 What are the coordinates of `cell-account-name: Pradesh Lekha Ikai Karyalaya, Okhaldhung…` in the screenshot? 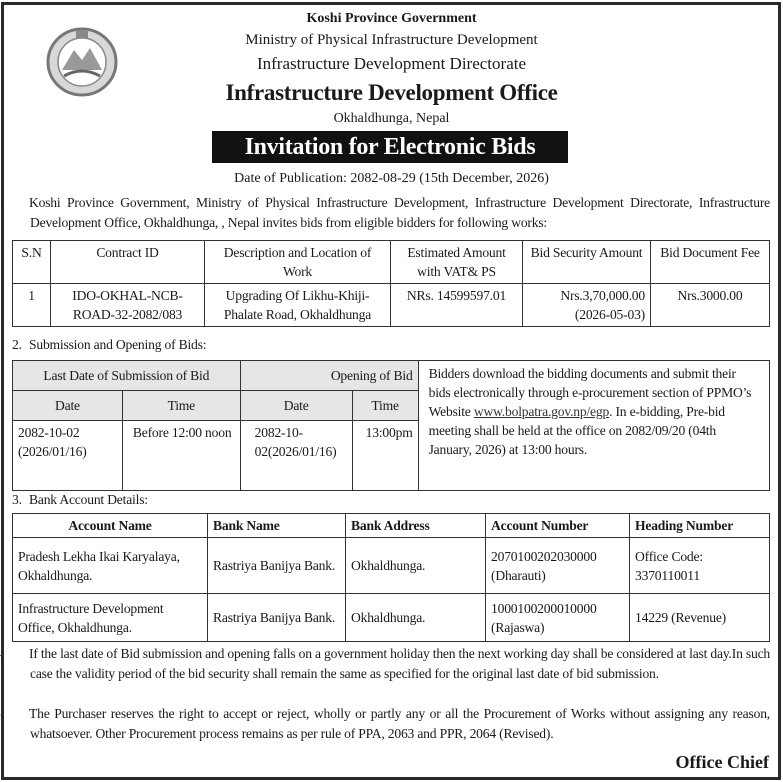 It's located at (110, 565).